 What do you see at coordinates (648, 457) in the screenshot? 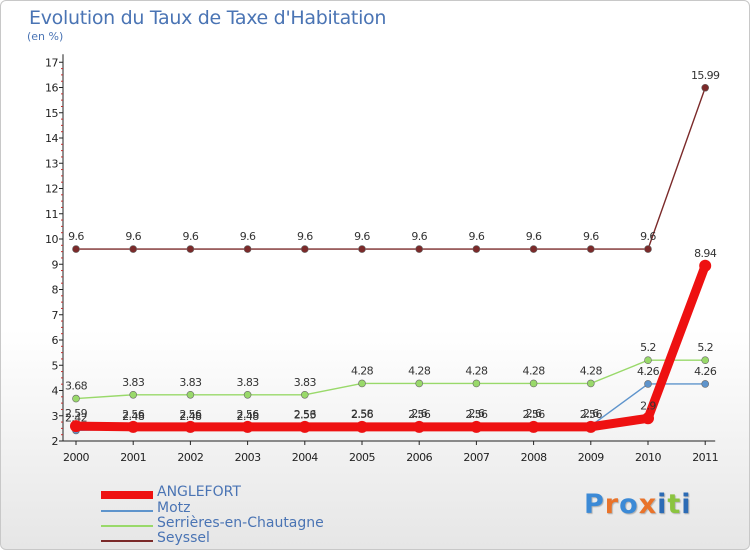
I see `x-tick-label: 2010` at bounding box center [648, 457].